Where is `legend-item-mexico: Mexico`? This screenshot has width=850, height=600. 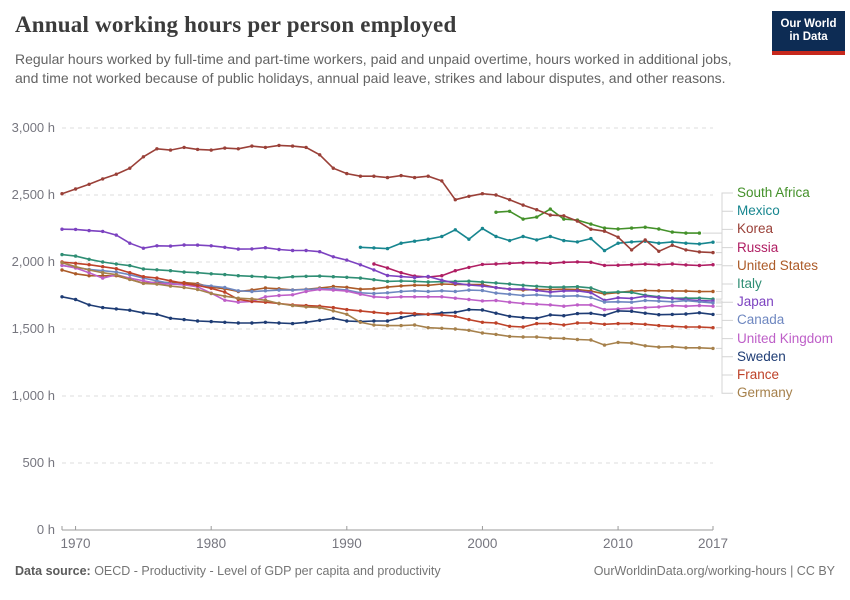 legend-item-mexico: Mexico is located at coordinates (758, 211).